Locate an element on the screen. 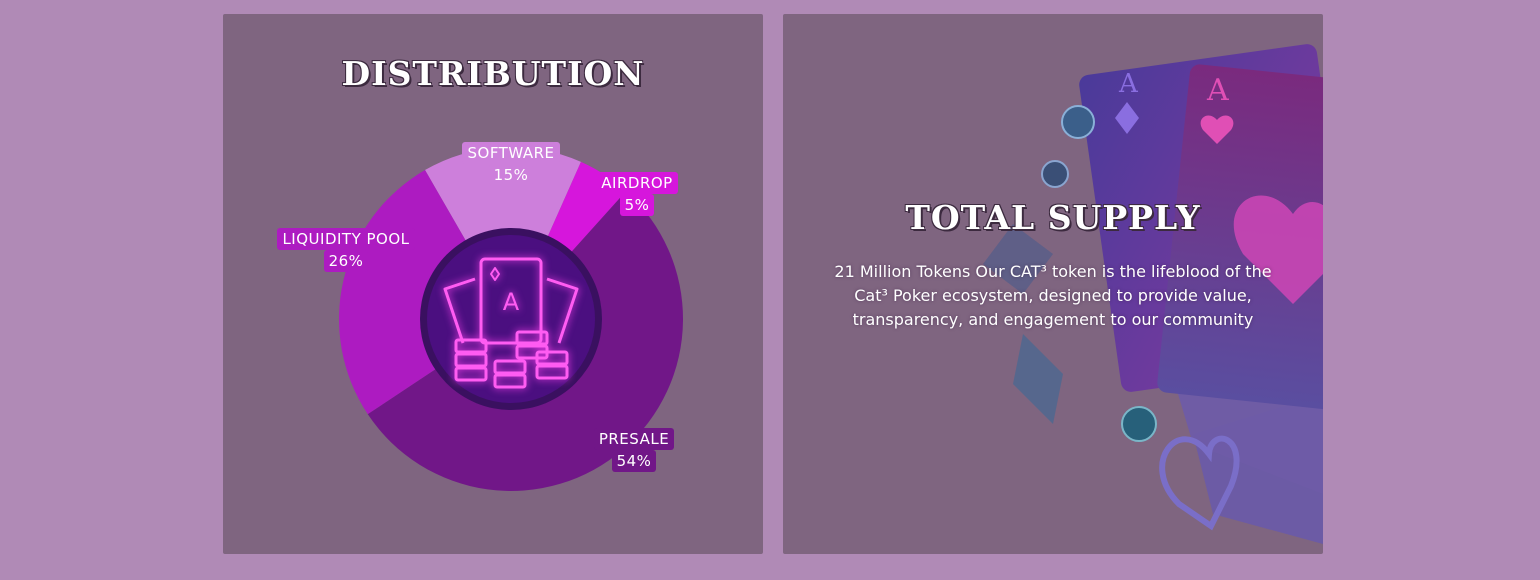  segment-label-software: SOFTWARE 15% is located at coordinates (511, 164).